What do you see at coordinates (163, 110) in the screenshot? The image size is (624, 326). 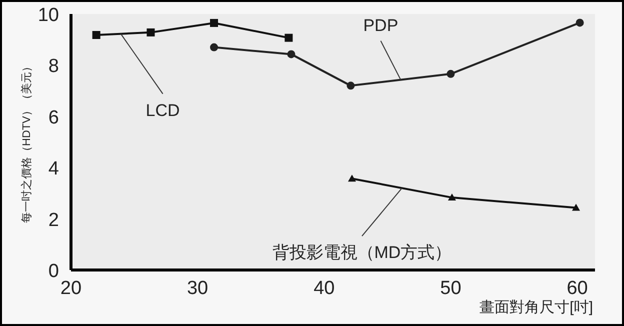 I see `text: LCD` at bounding box center [163, 110].